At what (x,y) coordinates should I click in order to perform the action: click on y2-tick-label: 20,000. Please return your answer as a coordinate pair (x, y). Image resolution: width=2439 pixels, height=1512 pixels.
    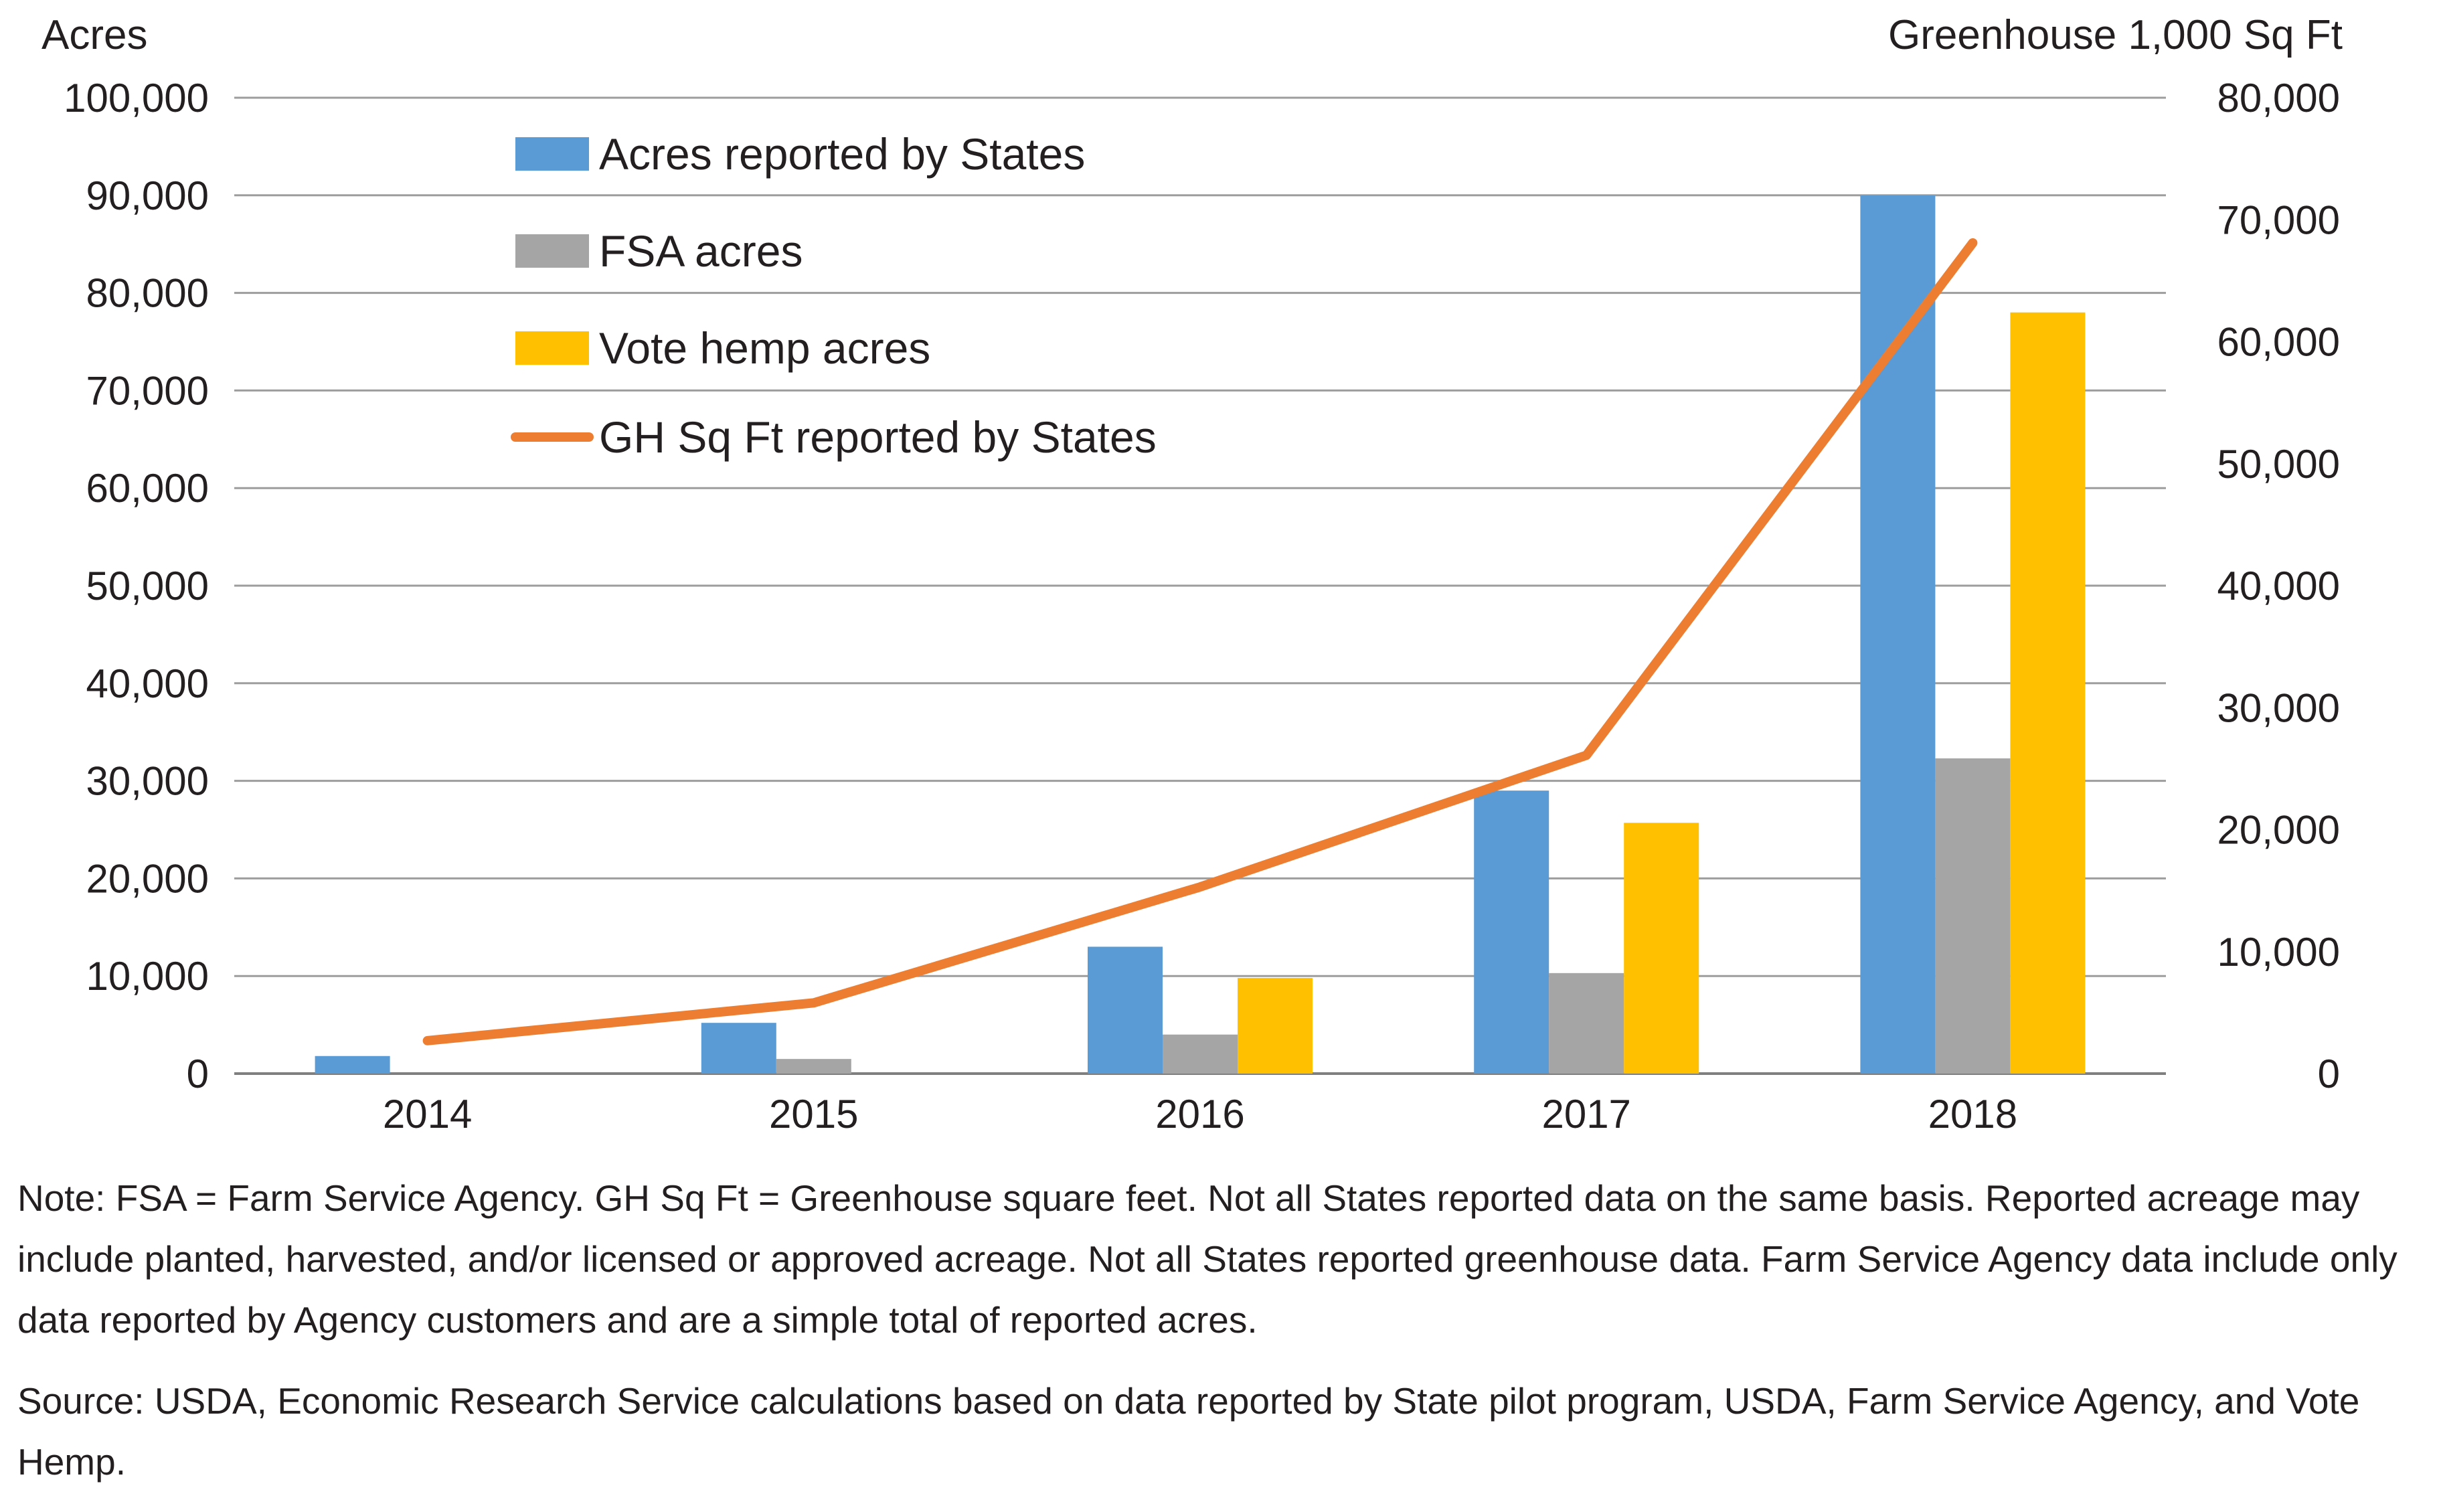
    Looking at the image, I should click on (2278, 830).